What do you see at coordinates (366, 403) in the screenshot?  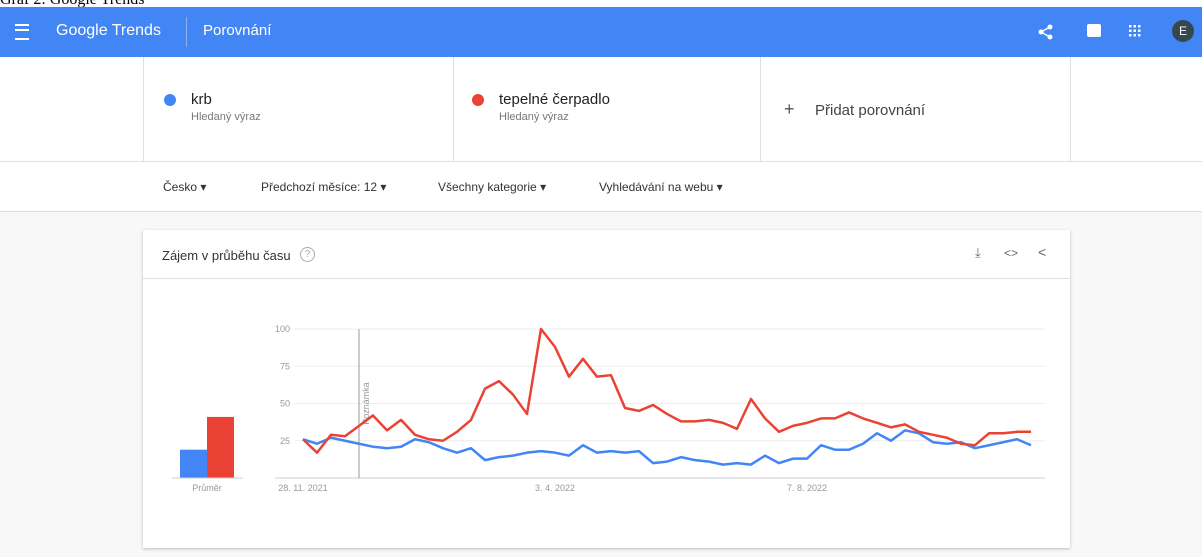 I see `annotation-label: Poznámka` at bounding box center [366, 403].